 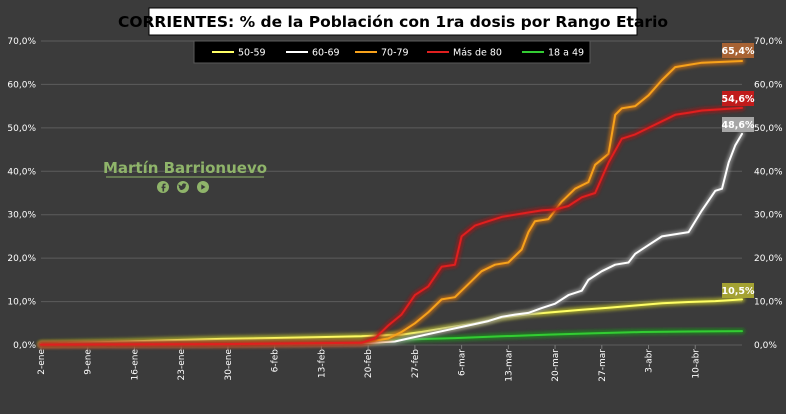 I want to click on y-axis-right: 0,0% 10,0% 20,0% 30,0% 40,0% 50,0% 60,0% 70,0%, so click(x=768, y=194).